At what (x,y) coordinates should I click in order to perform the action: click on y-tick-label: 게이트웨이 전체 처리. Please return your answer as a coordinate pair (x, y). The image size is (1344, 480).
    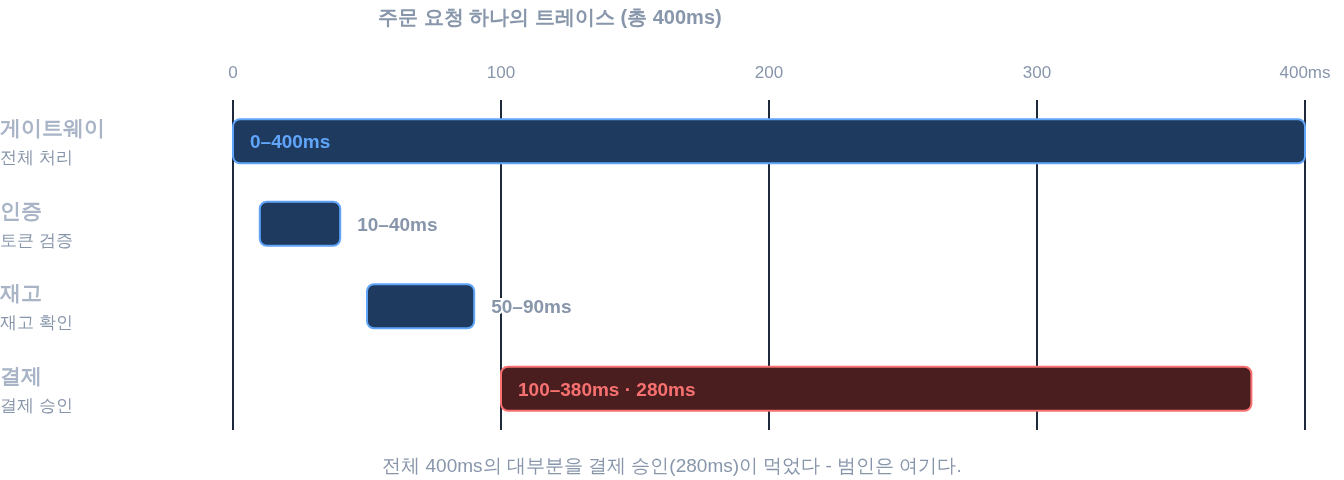
    Looking at the image, I should click on (52, 142).